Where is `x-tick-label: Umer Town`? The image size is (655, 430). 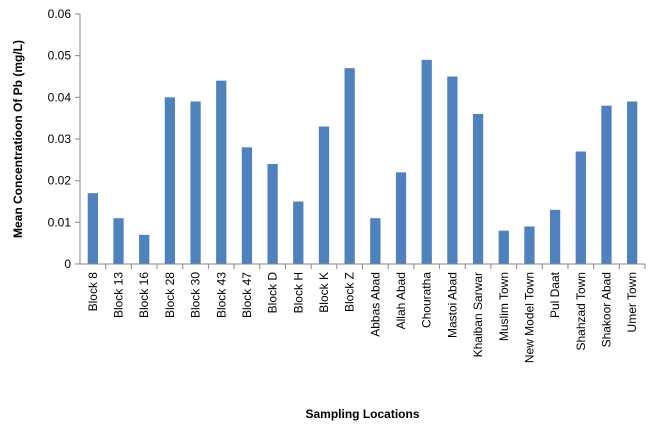 x-tick-label: Umer Town is located at coordinates (632, 302).